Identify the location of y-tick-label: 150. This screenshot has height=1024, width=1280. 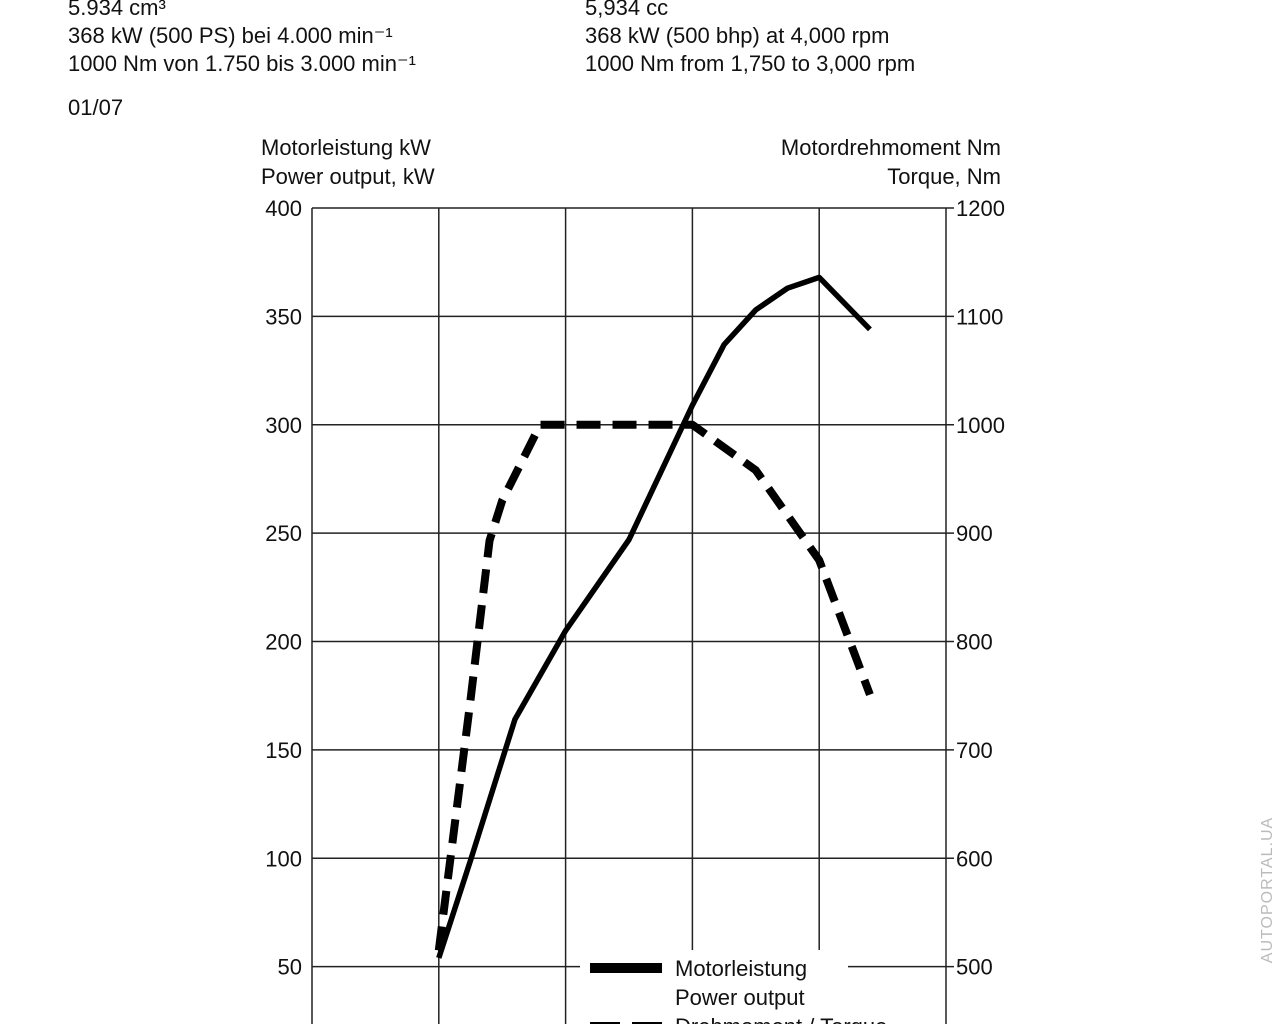
(283, 750).